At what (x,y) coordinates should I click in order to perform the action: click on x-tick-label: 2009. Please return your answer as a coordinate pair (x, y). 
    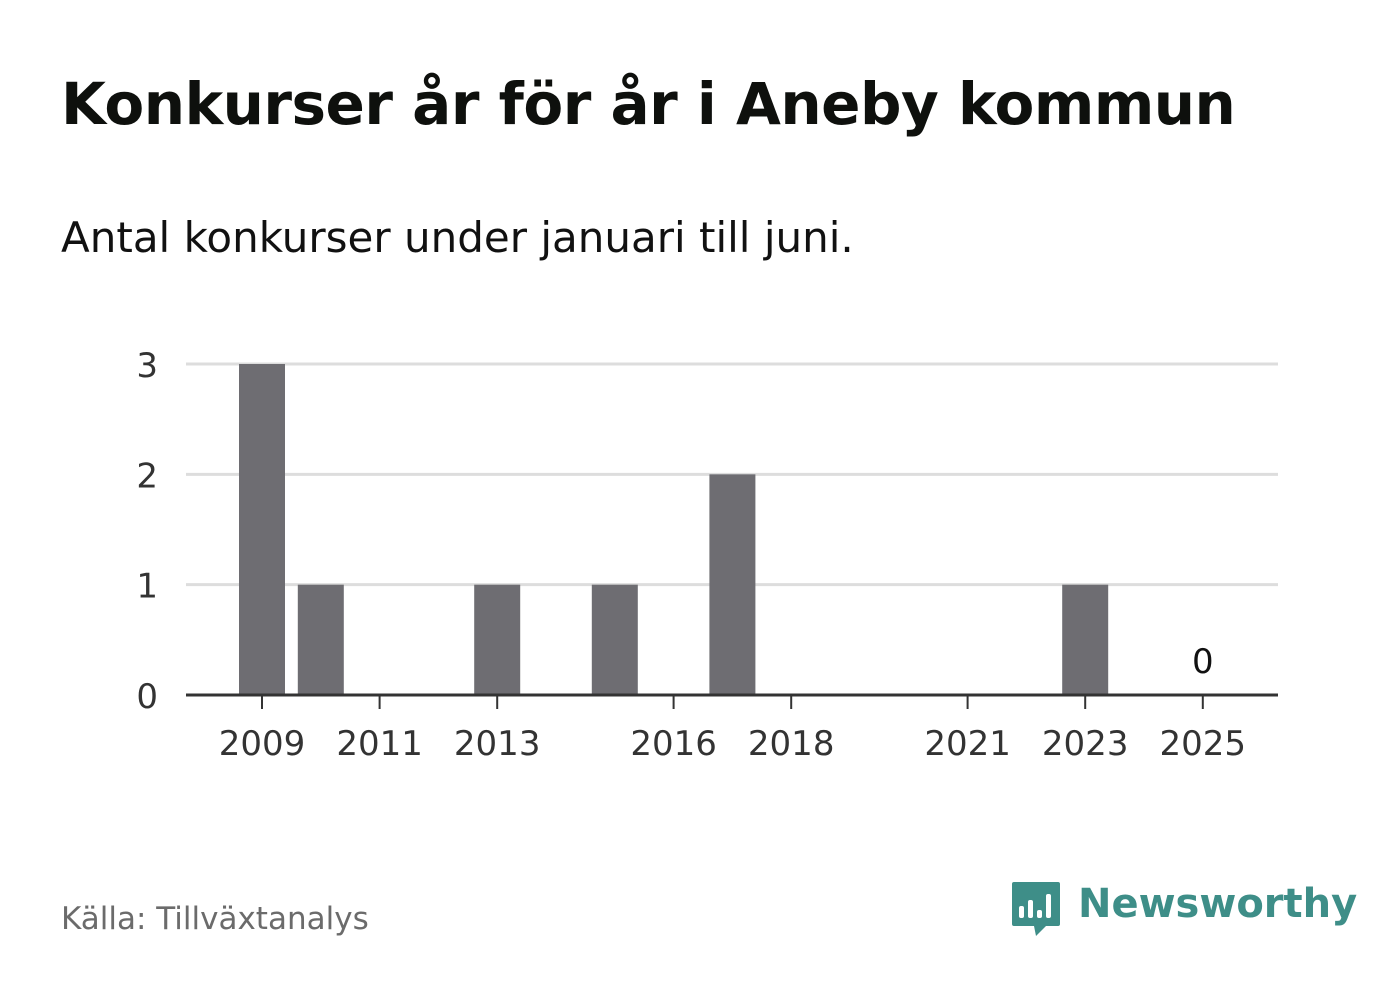
    Looking at the image, I should click on (262, 744).